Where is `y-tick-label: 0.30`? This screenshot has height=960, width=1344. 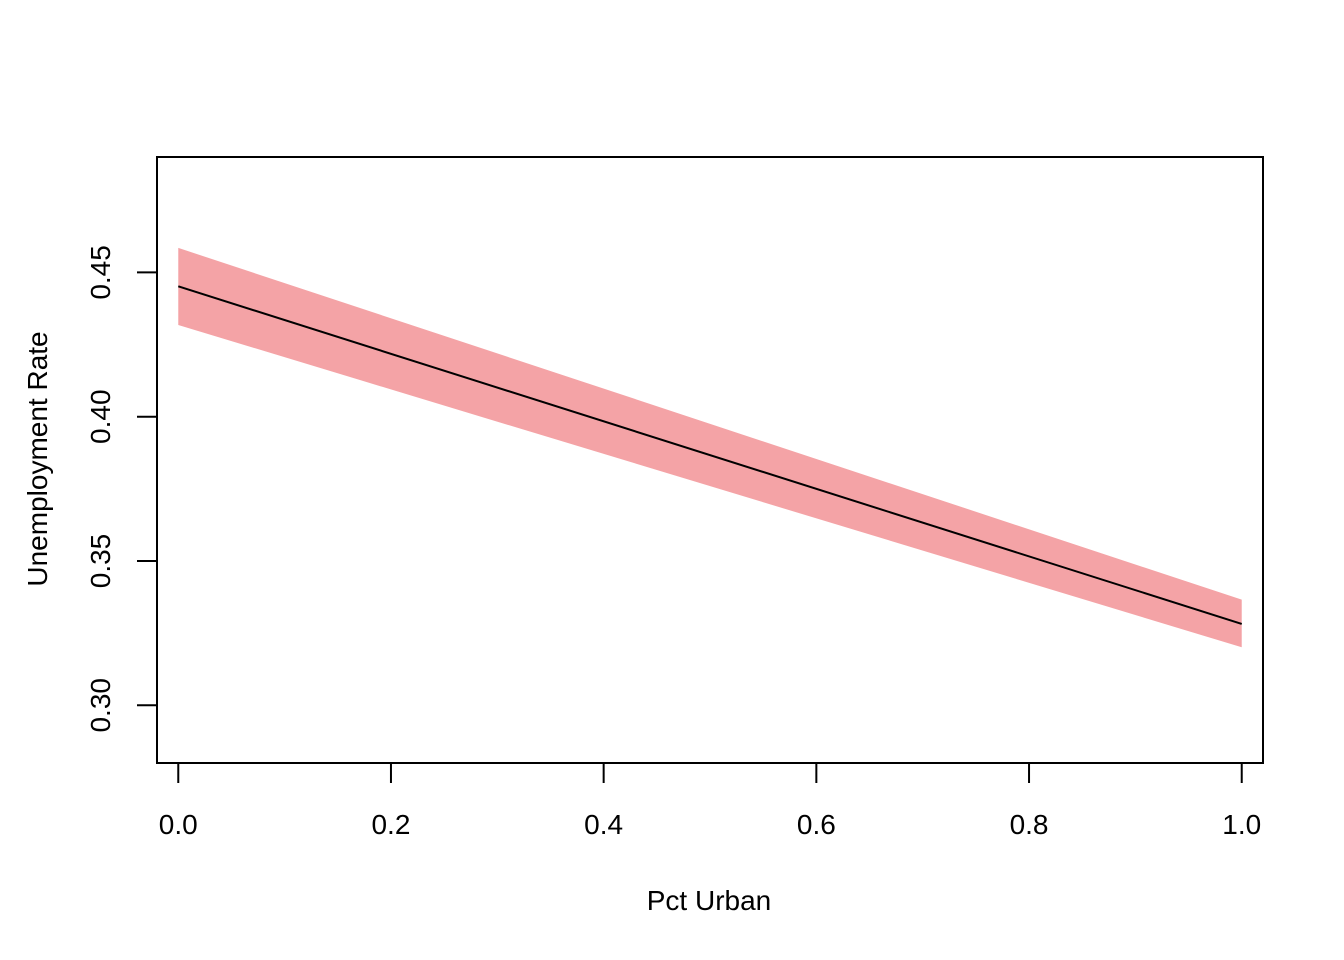 y-tick-label: 0.30 is located at coordinates (100, 705).